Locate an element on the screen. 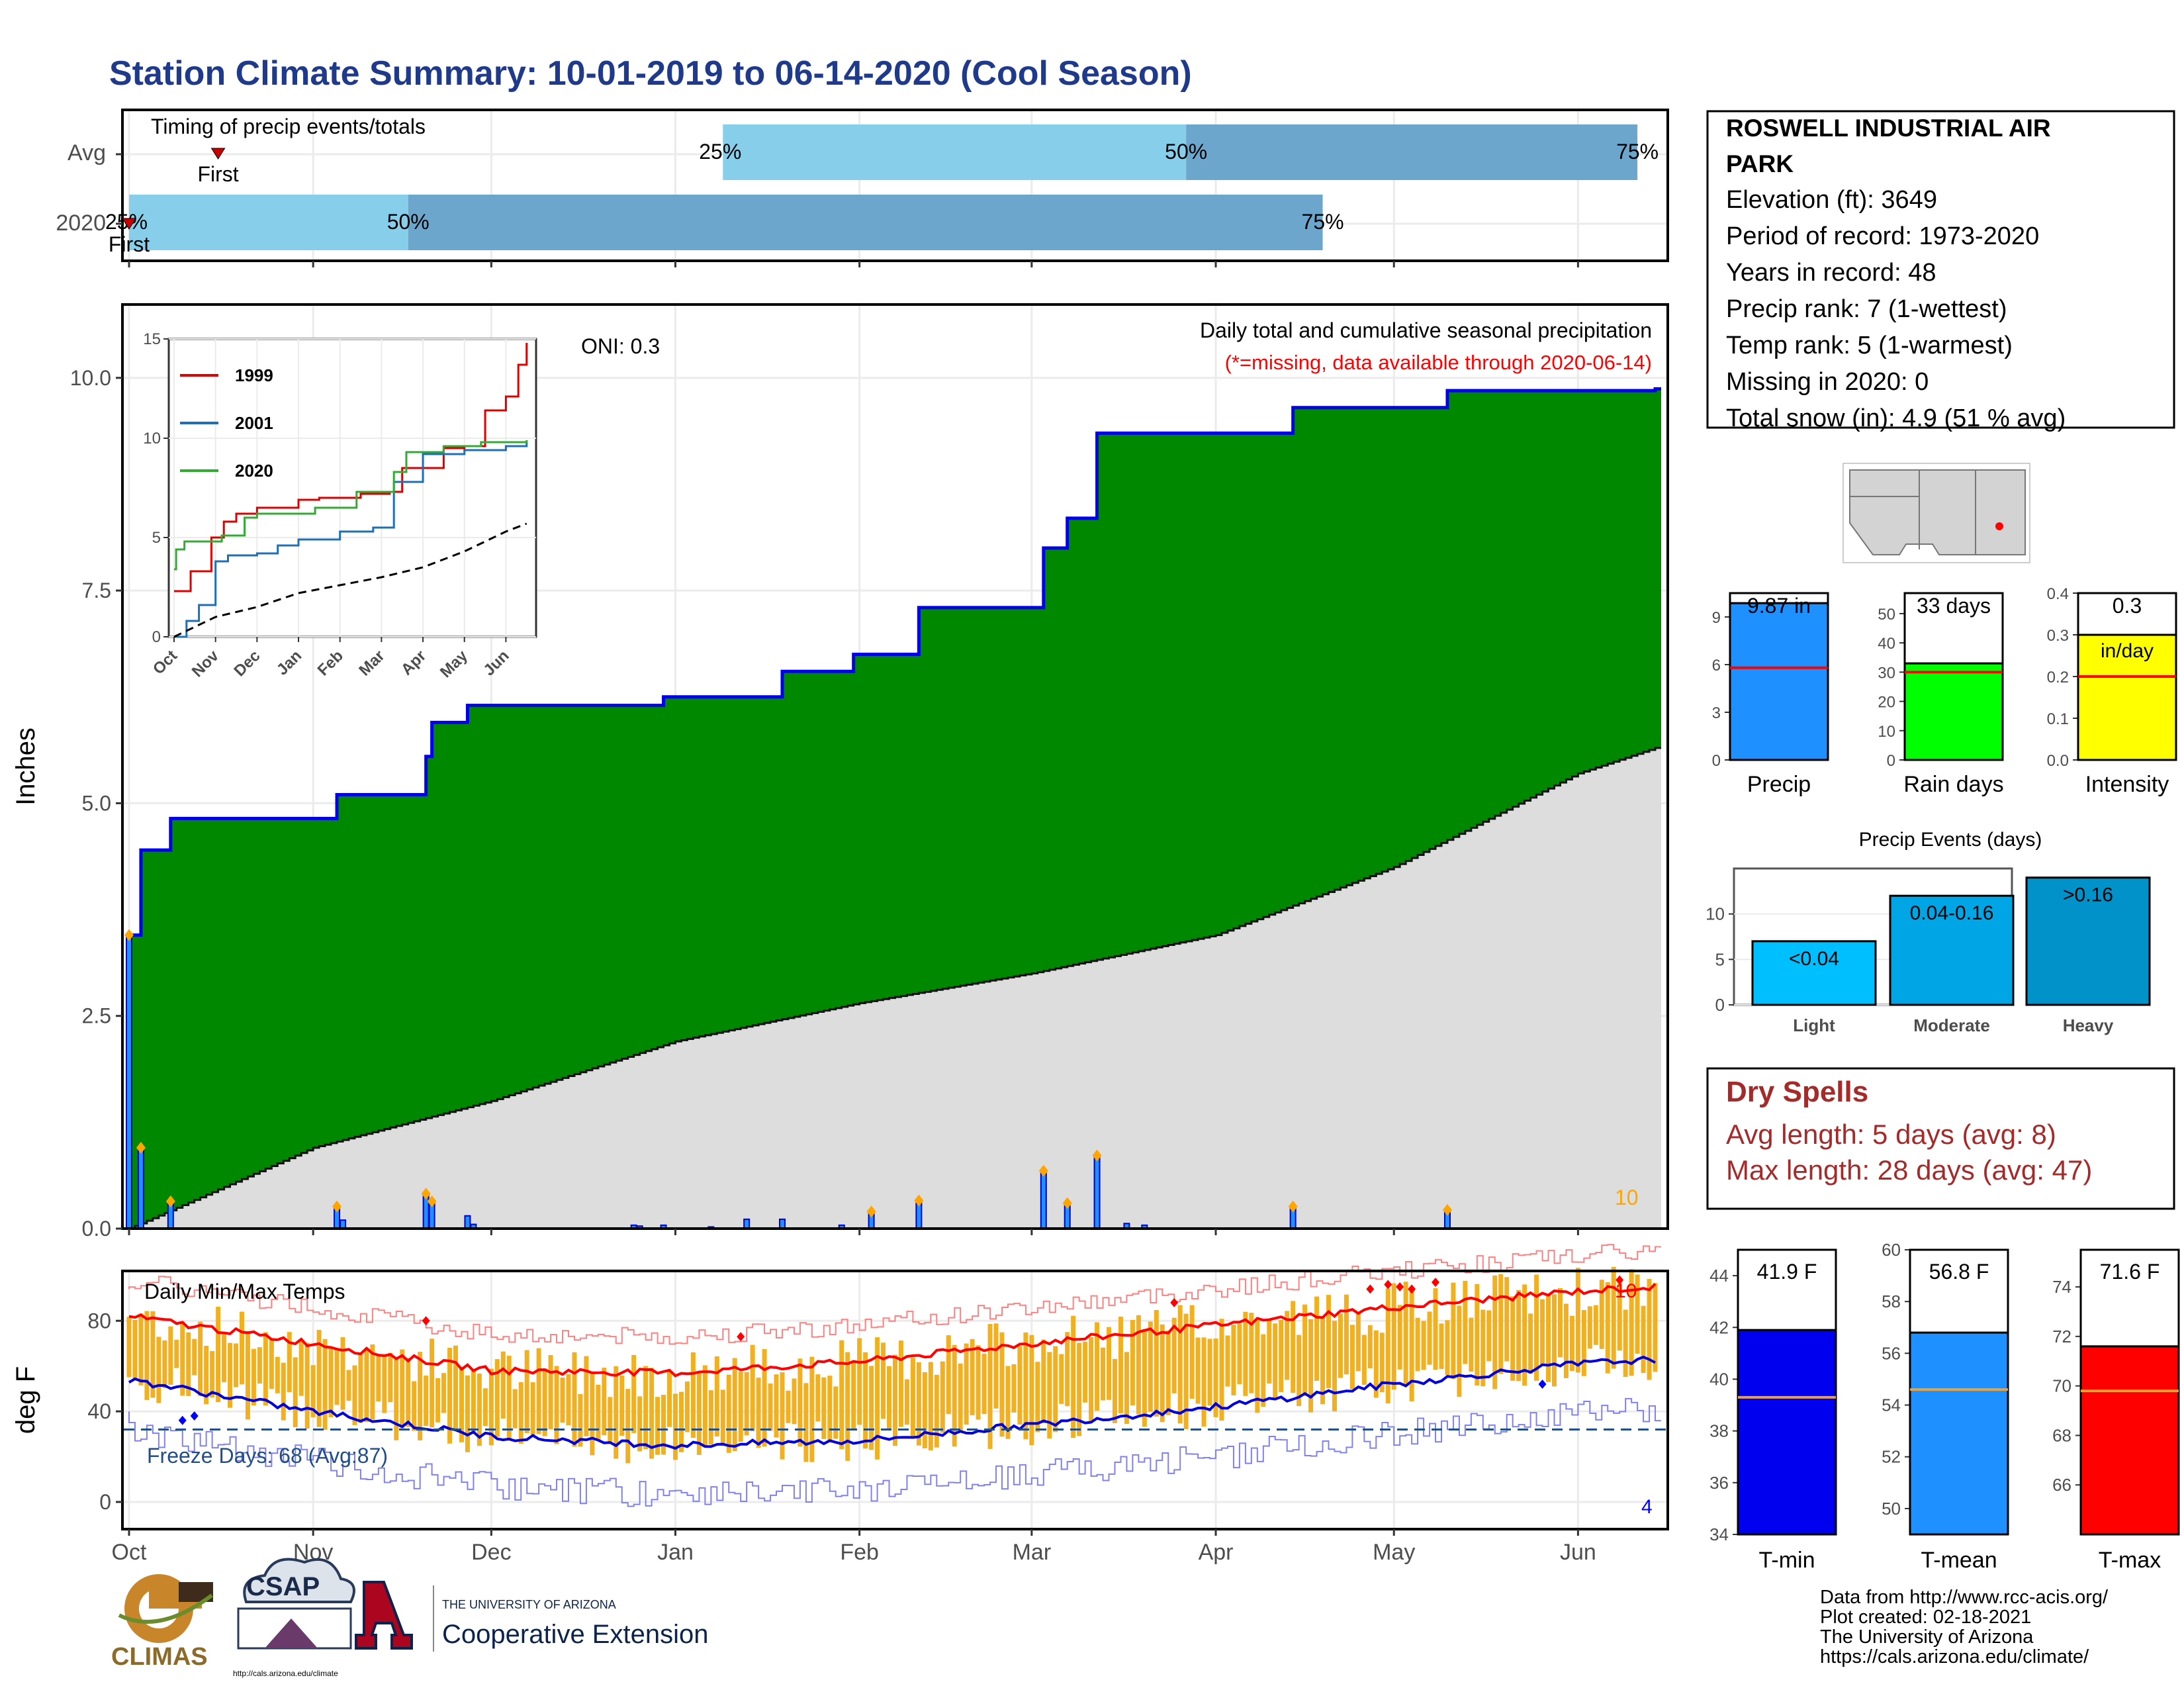  station-info-line: Missing in 2020: 0 is located at coordinates (1827, 382).